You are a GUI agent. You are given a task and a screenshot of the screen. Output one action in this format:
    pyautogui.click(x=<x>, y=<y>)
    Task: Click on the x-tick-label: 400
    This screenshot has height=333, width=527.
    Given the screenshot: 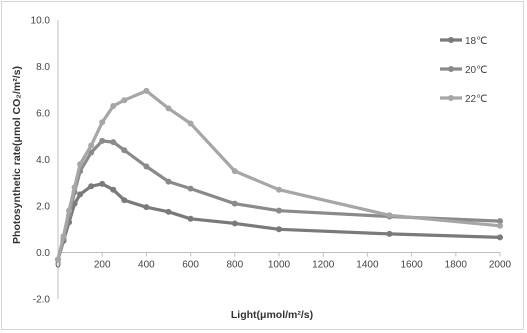 What is the action you would take?
    pyautogui.click(x=146, y=265)
    